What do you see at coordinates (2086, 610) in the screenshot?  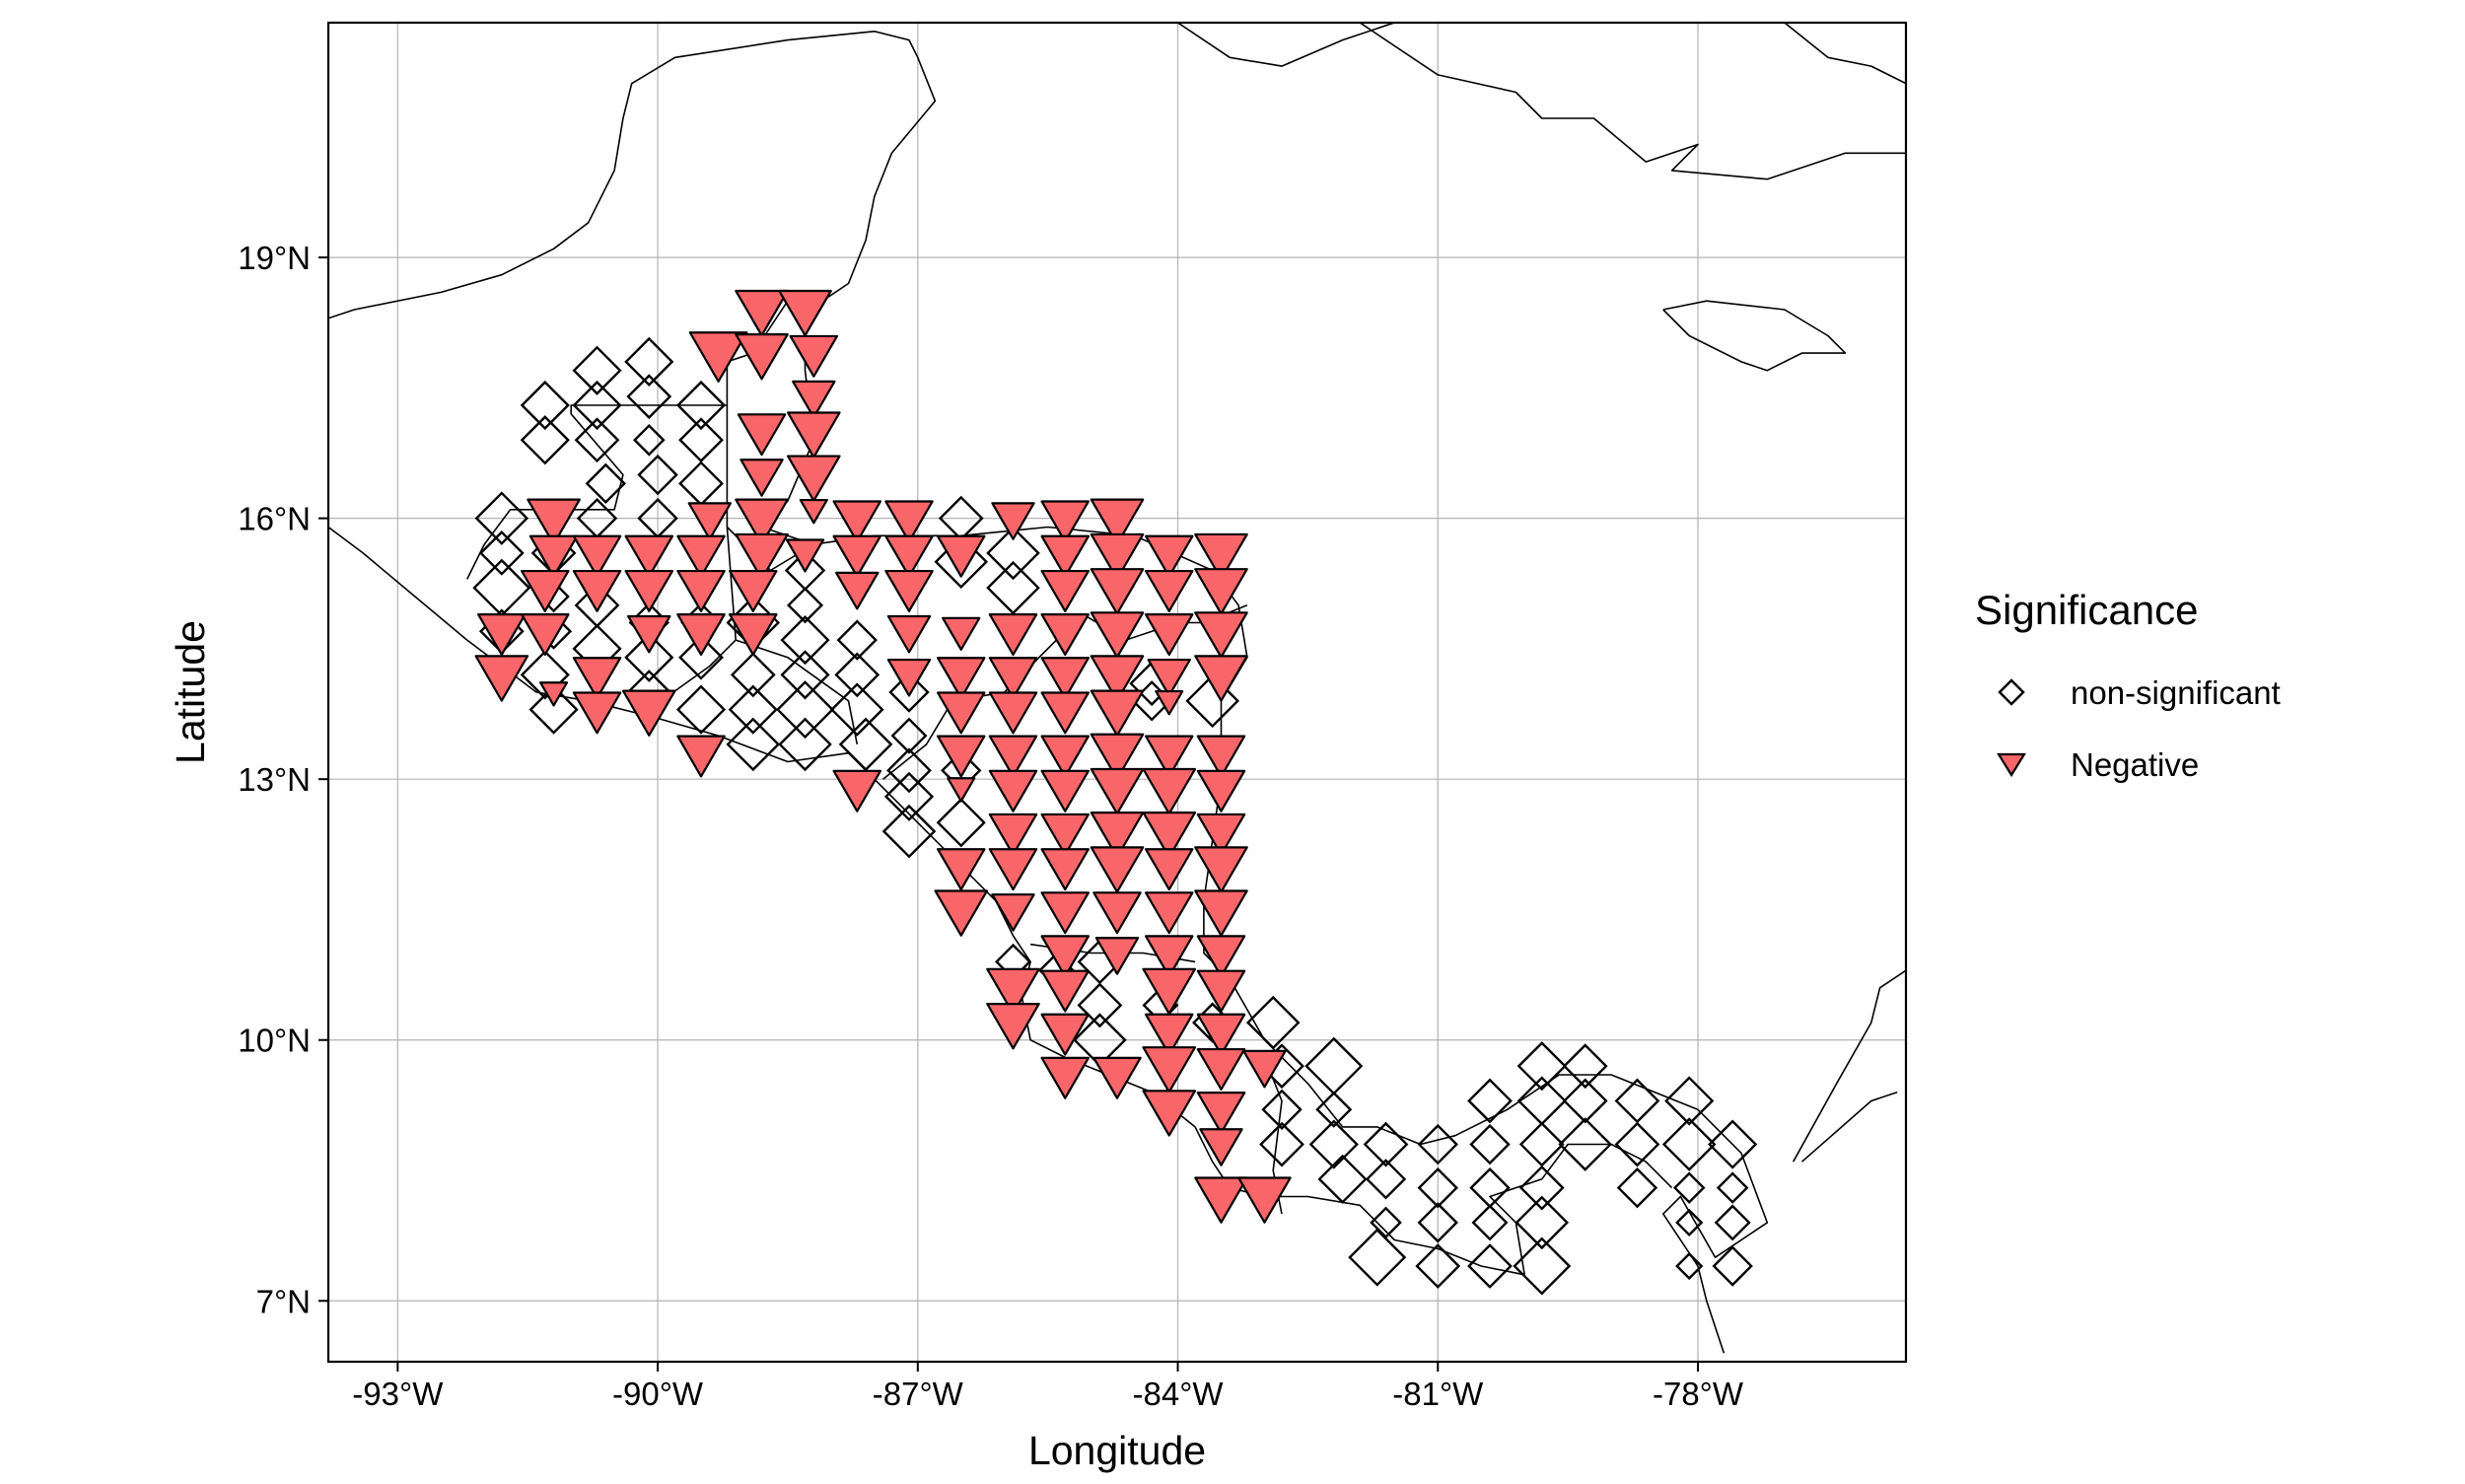 I see `legend-title: Significance` at bounding box center [2086, 610].